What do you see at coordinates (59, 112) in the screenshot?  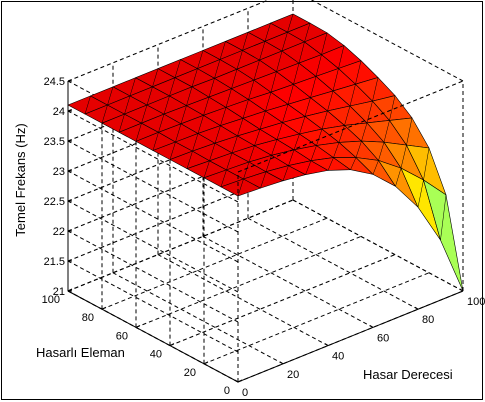 I see `z-tick-label: 24` at bounding box center [59, 112].